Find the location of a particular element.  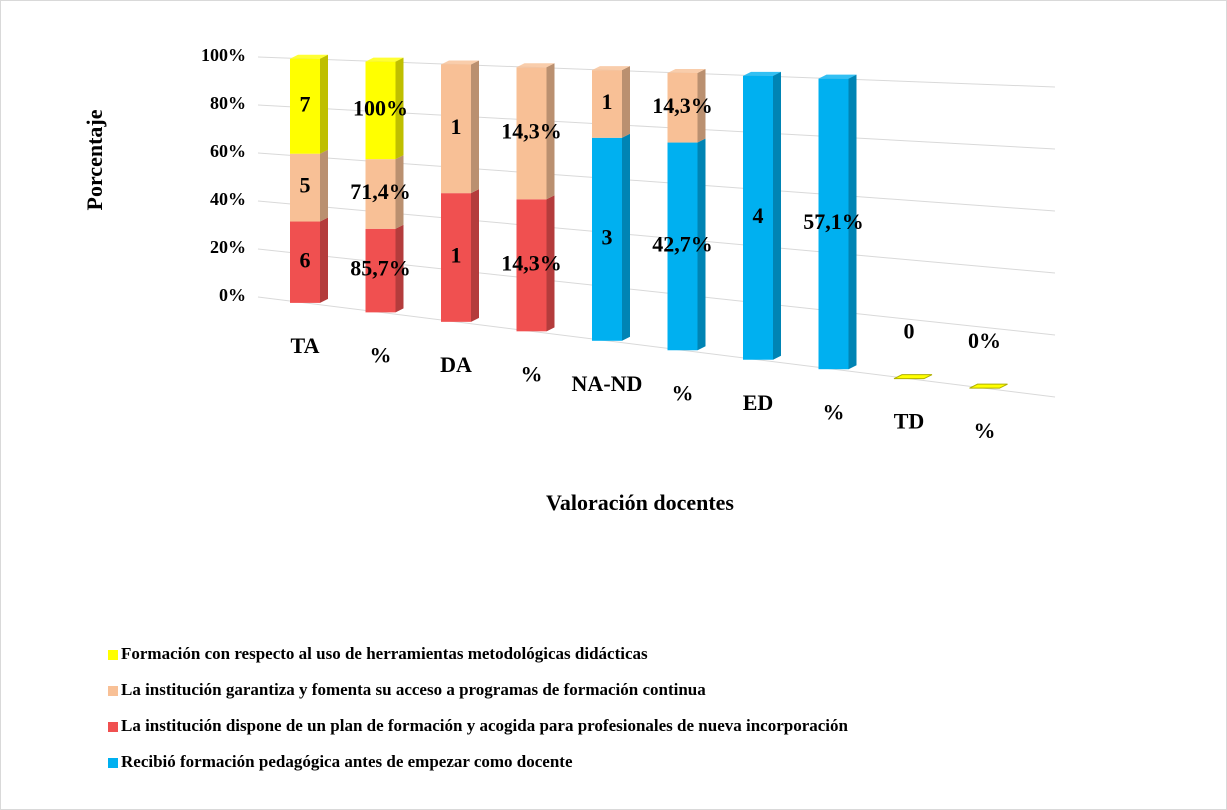

data-label: 100% is located at coordinates (380, 107).